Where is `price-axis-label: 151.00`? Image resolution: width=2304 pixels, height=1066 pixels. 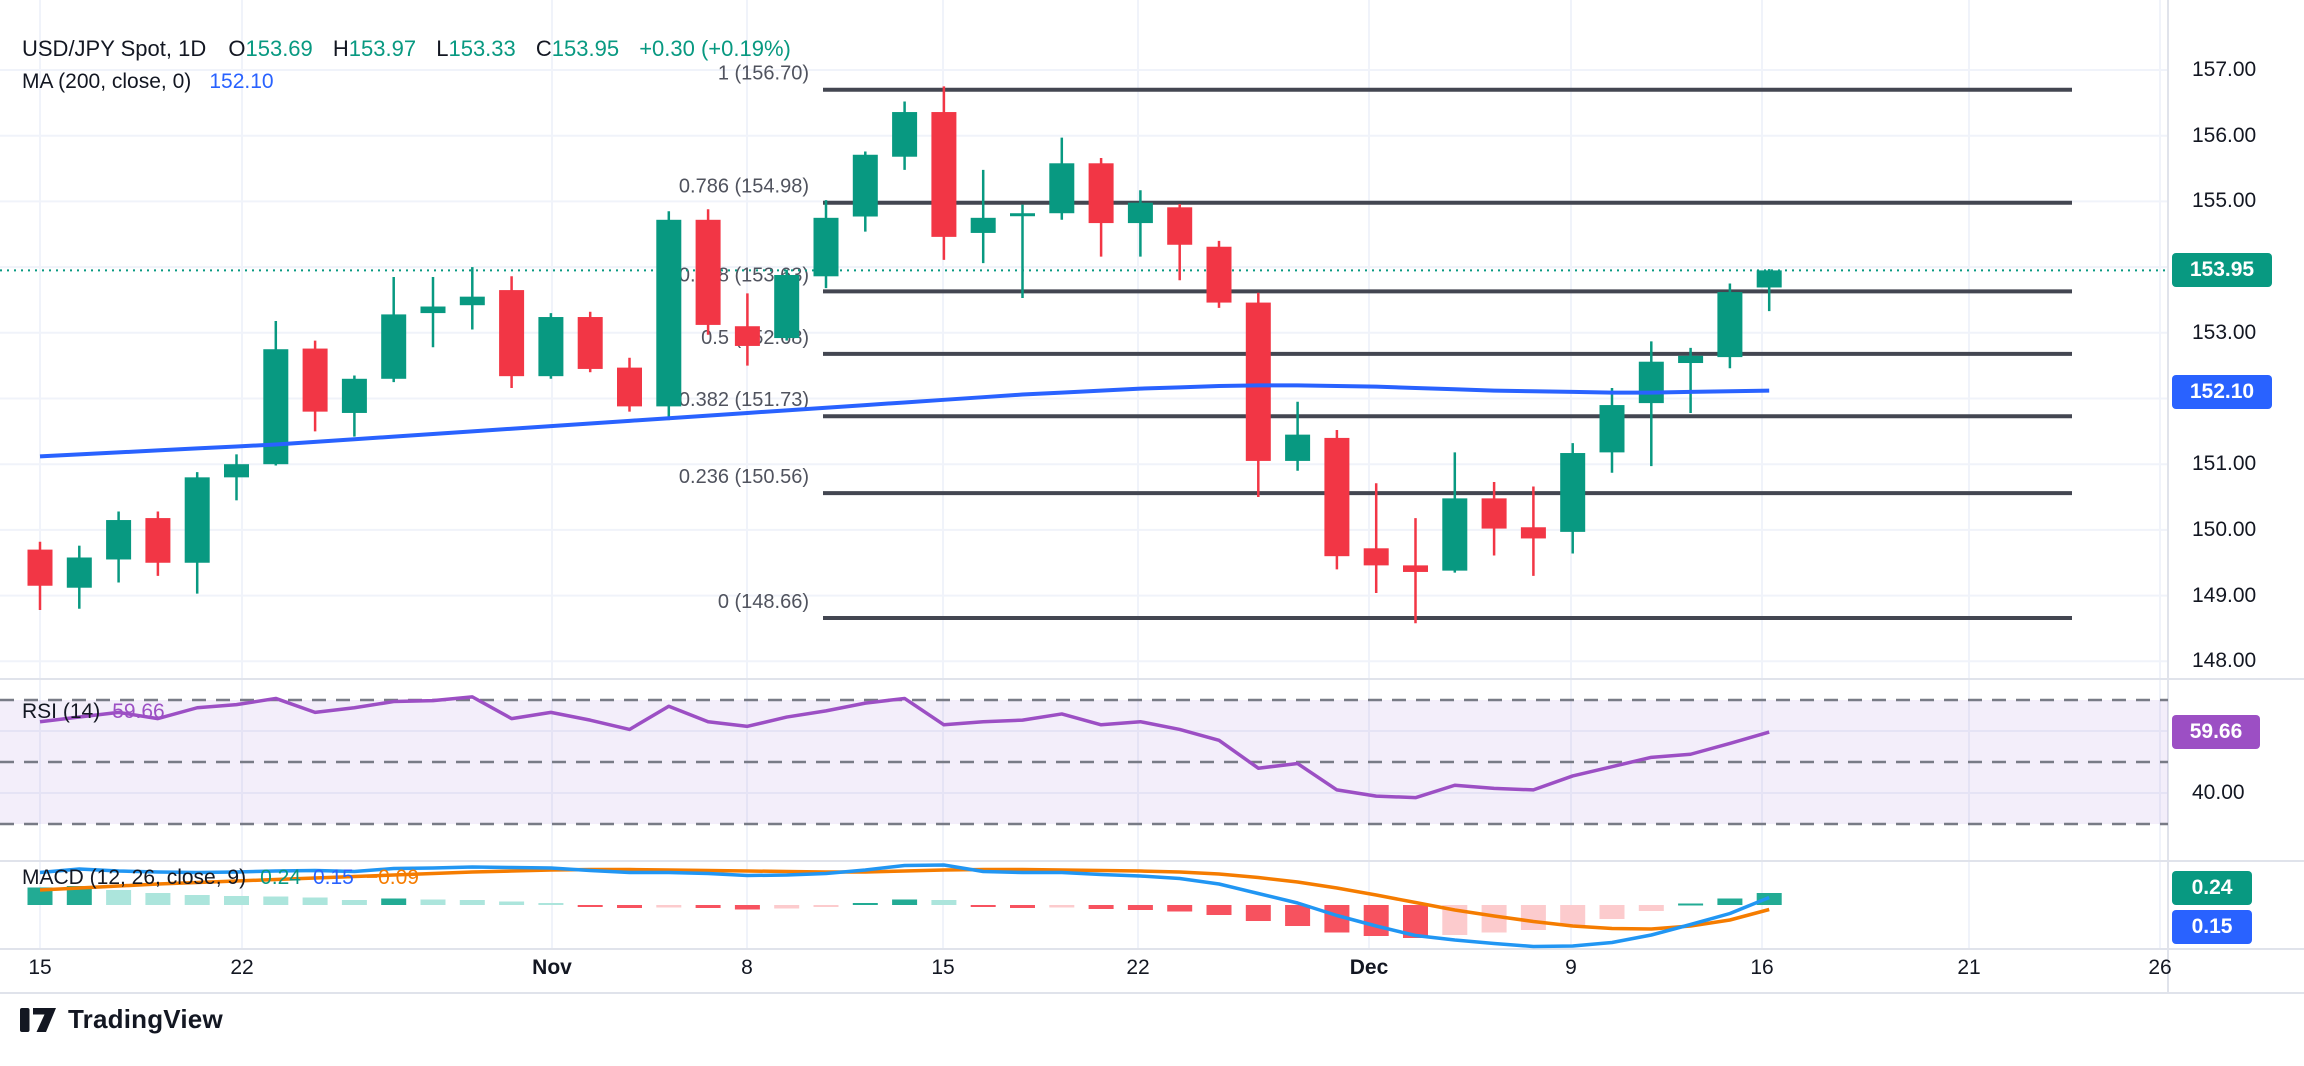
price-axis-label: 151.00 is located at coordinates (2224, 464).